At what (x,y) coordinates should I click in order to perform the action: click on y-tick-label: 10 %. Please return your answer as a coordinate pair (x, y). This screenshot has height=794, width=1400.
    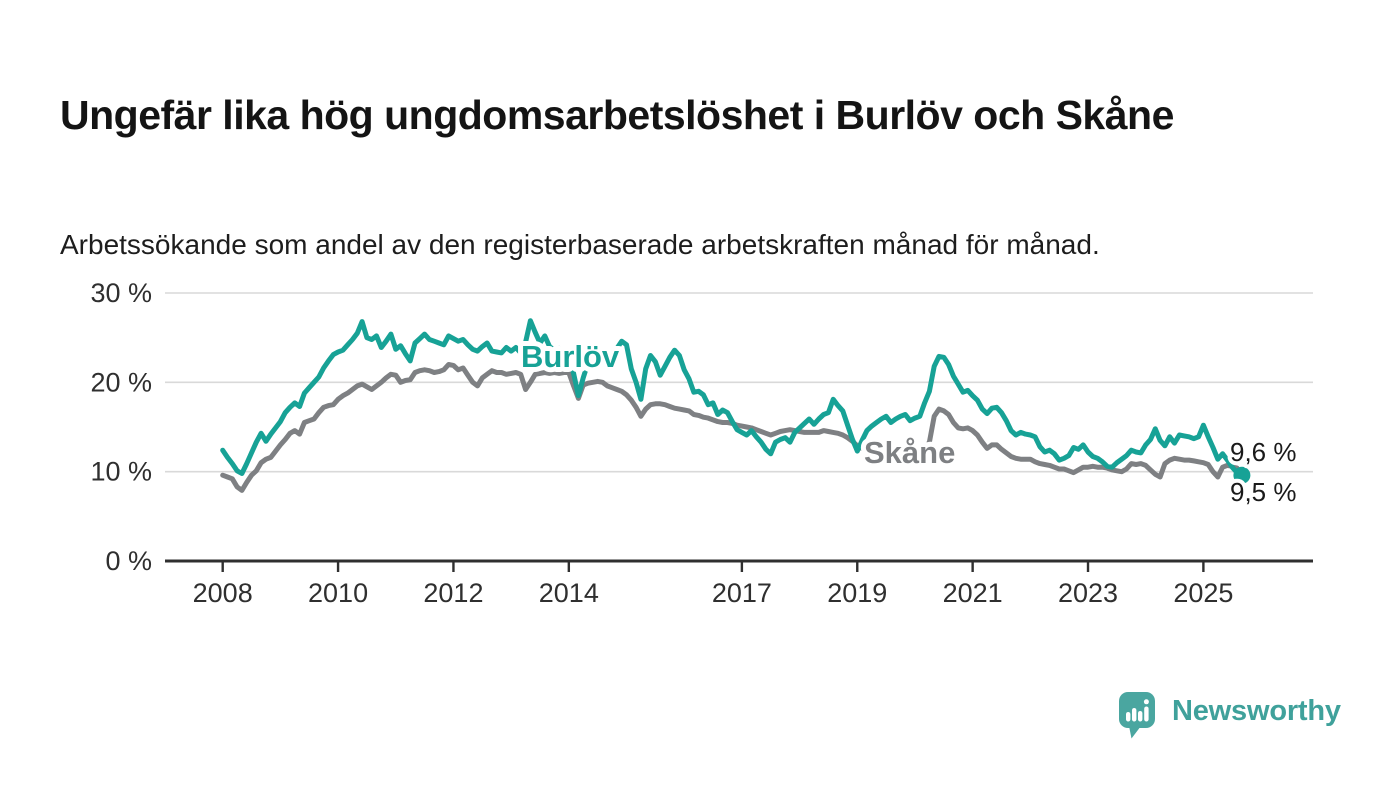
    Looking at the image, I should click on (121, 472).